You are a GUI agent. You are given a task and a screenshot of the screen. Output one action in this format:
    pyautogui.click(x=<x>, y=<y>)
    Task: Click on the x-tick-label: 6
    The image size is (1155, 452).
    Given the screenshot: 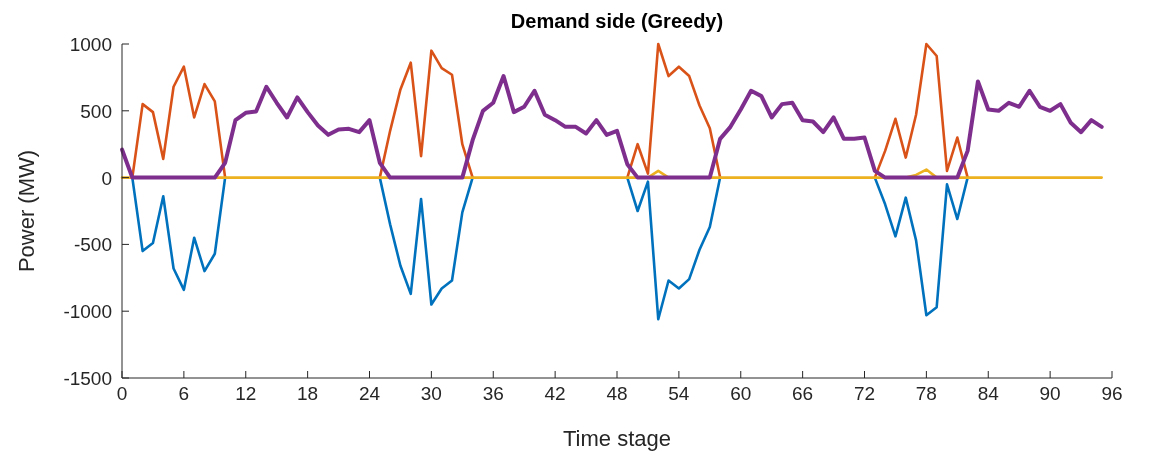 What is the action you would take?
    pyautogui.click(x=184, y=393)
    